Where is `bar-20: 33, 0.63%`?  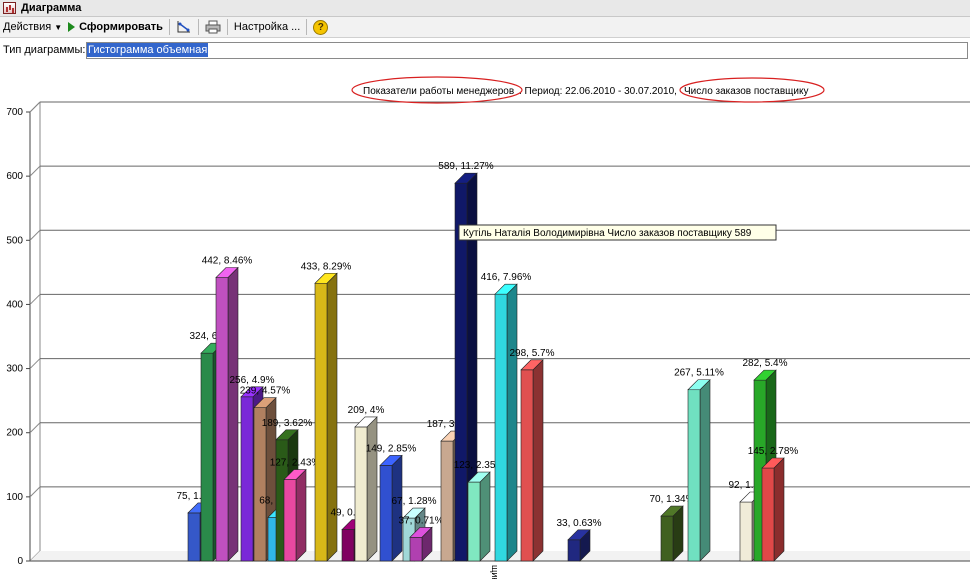
bar-20: 33, 0.63% is located at coordinates (579, 540).